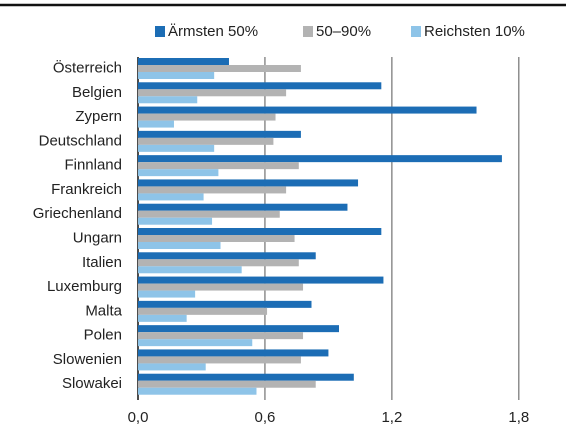 This screenshot has height=430, width=566. I want to click on y-tick-label: Griechenland, so click(77, 213).